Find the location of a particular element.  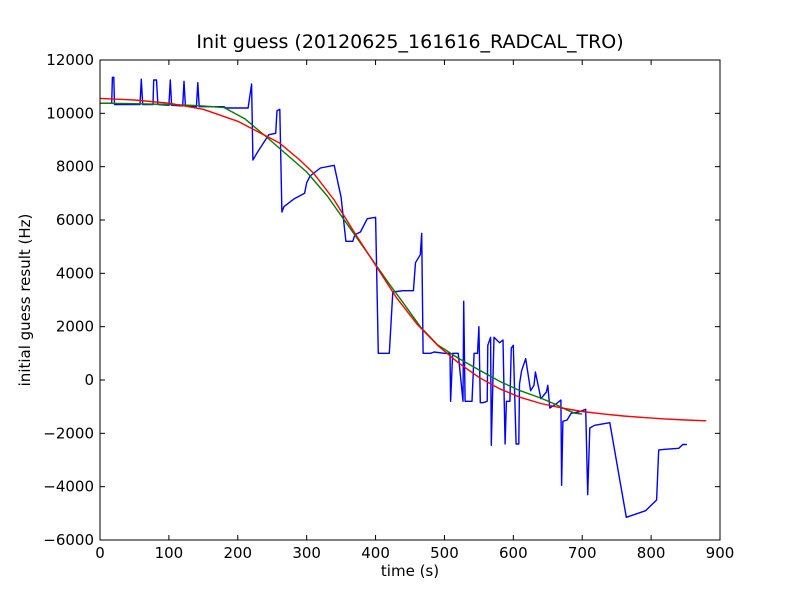

x-tick-label: 900 is located at coordinates (720, 553).